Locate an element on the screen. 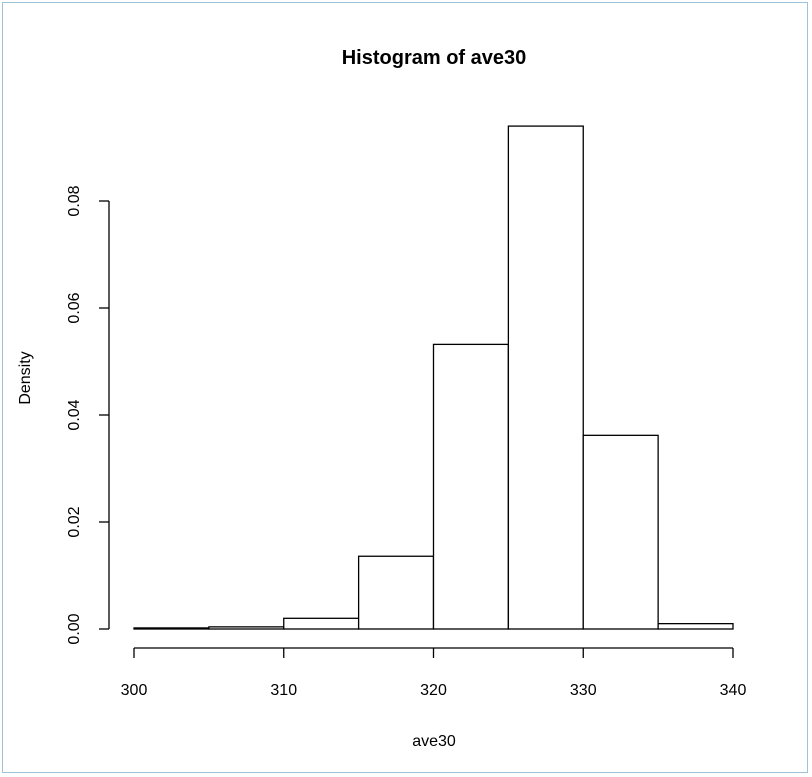 This screenshot has width=812, height=777. y-axis: 0.00 0.02 0.04 0.06 0.08 is located at coordinates (88, 415).